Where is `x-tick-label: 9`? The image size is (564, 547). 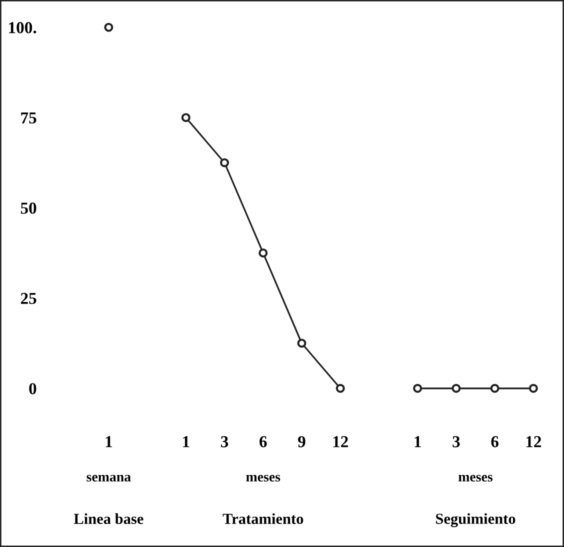 x-tick-label: 9 is located at coordinates (302, 442).